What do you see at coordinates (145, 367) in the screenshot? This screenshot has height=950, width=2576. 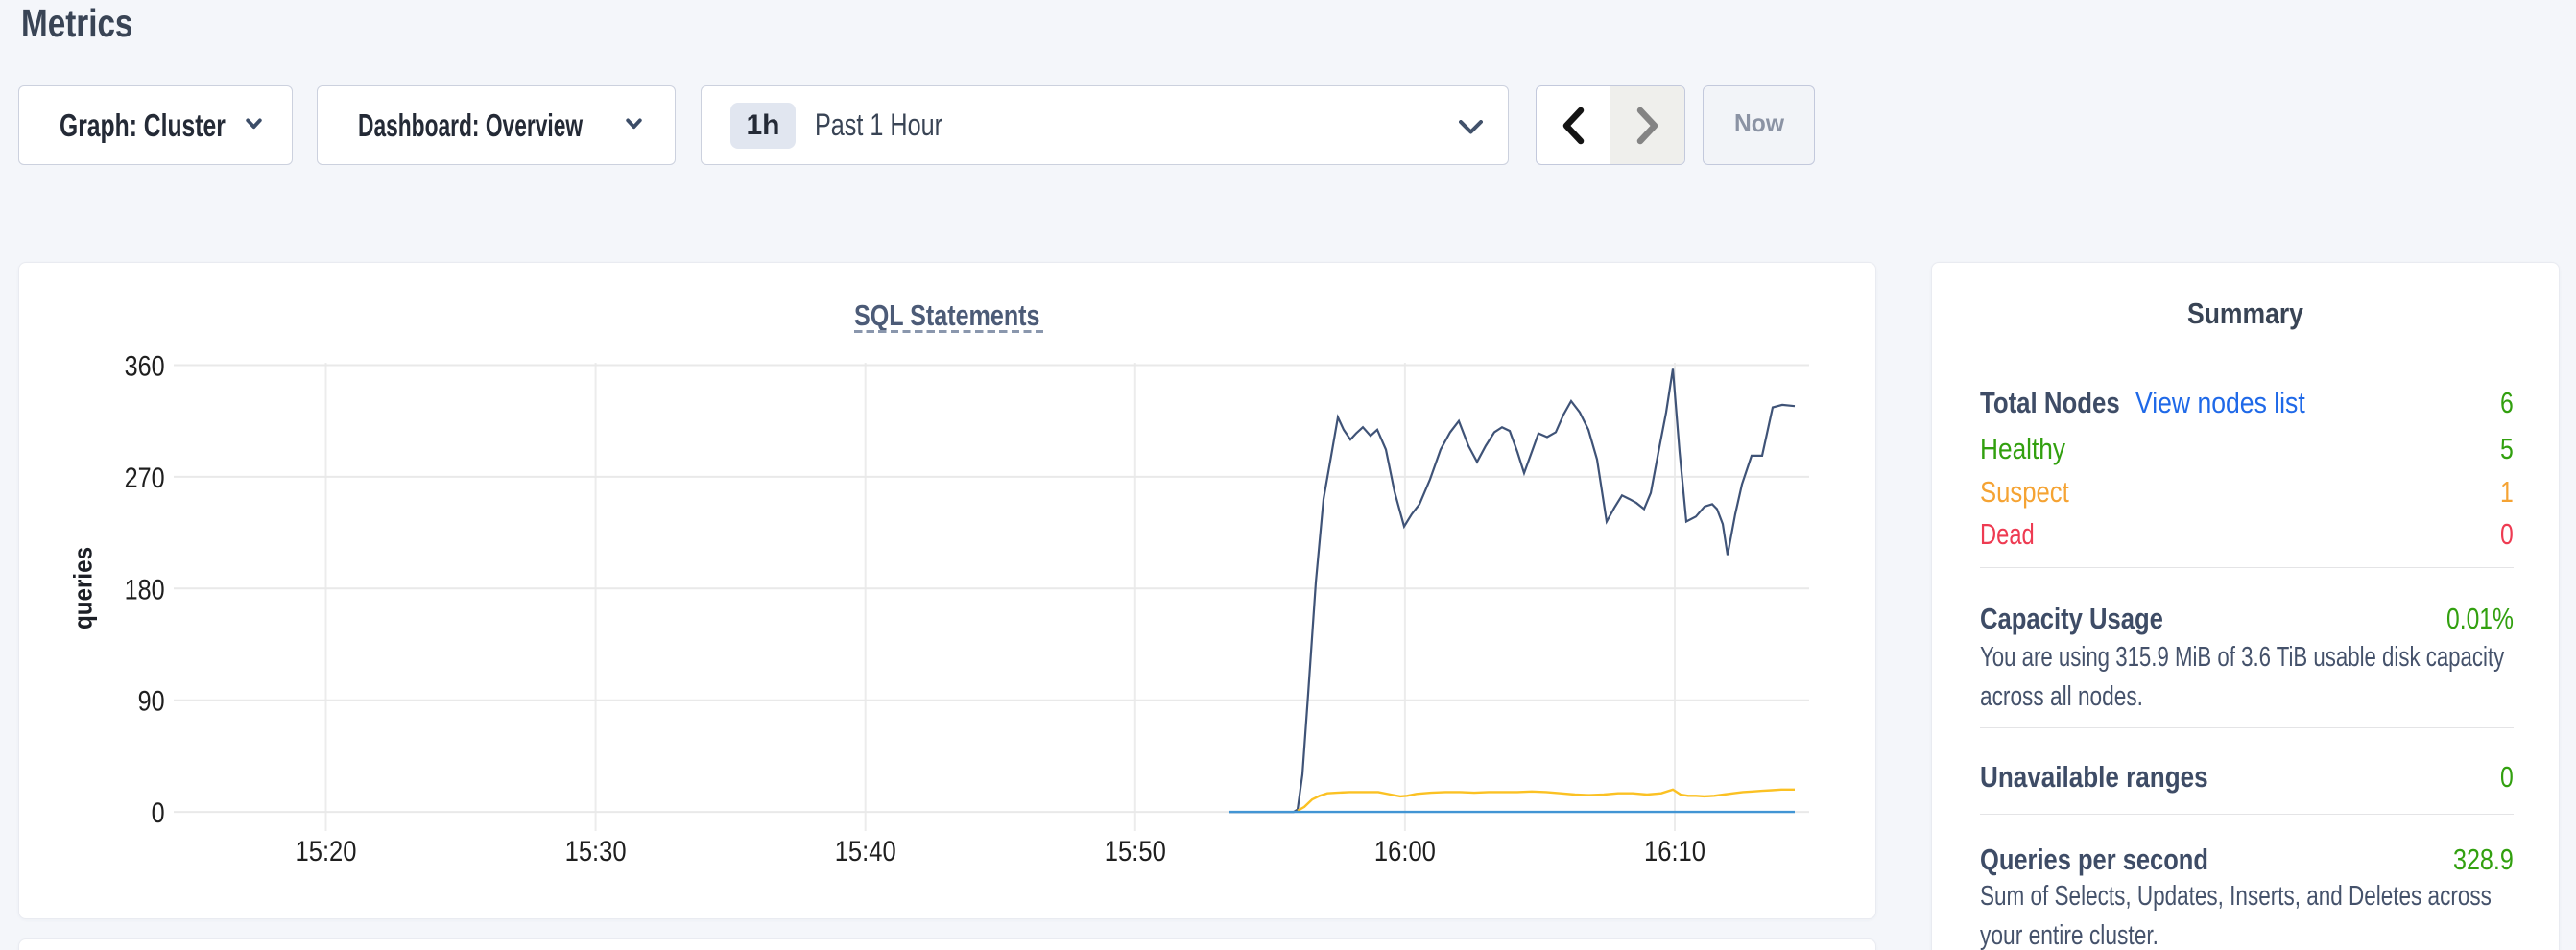 I see `svg-text: 360` at bounding box center [145, 367].